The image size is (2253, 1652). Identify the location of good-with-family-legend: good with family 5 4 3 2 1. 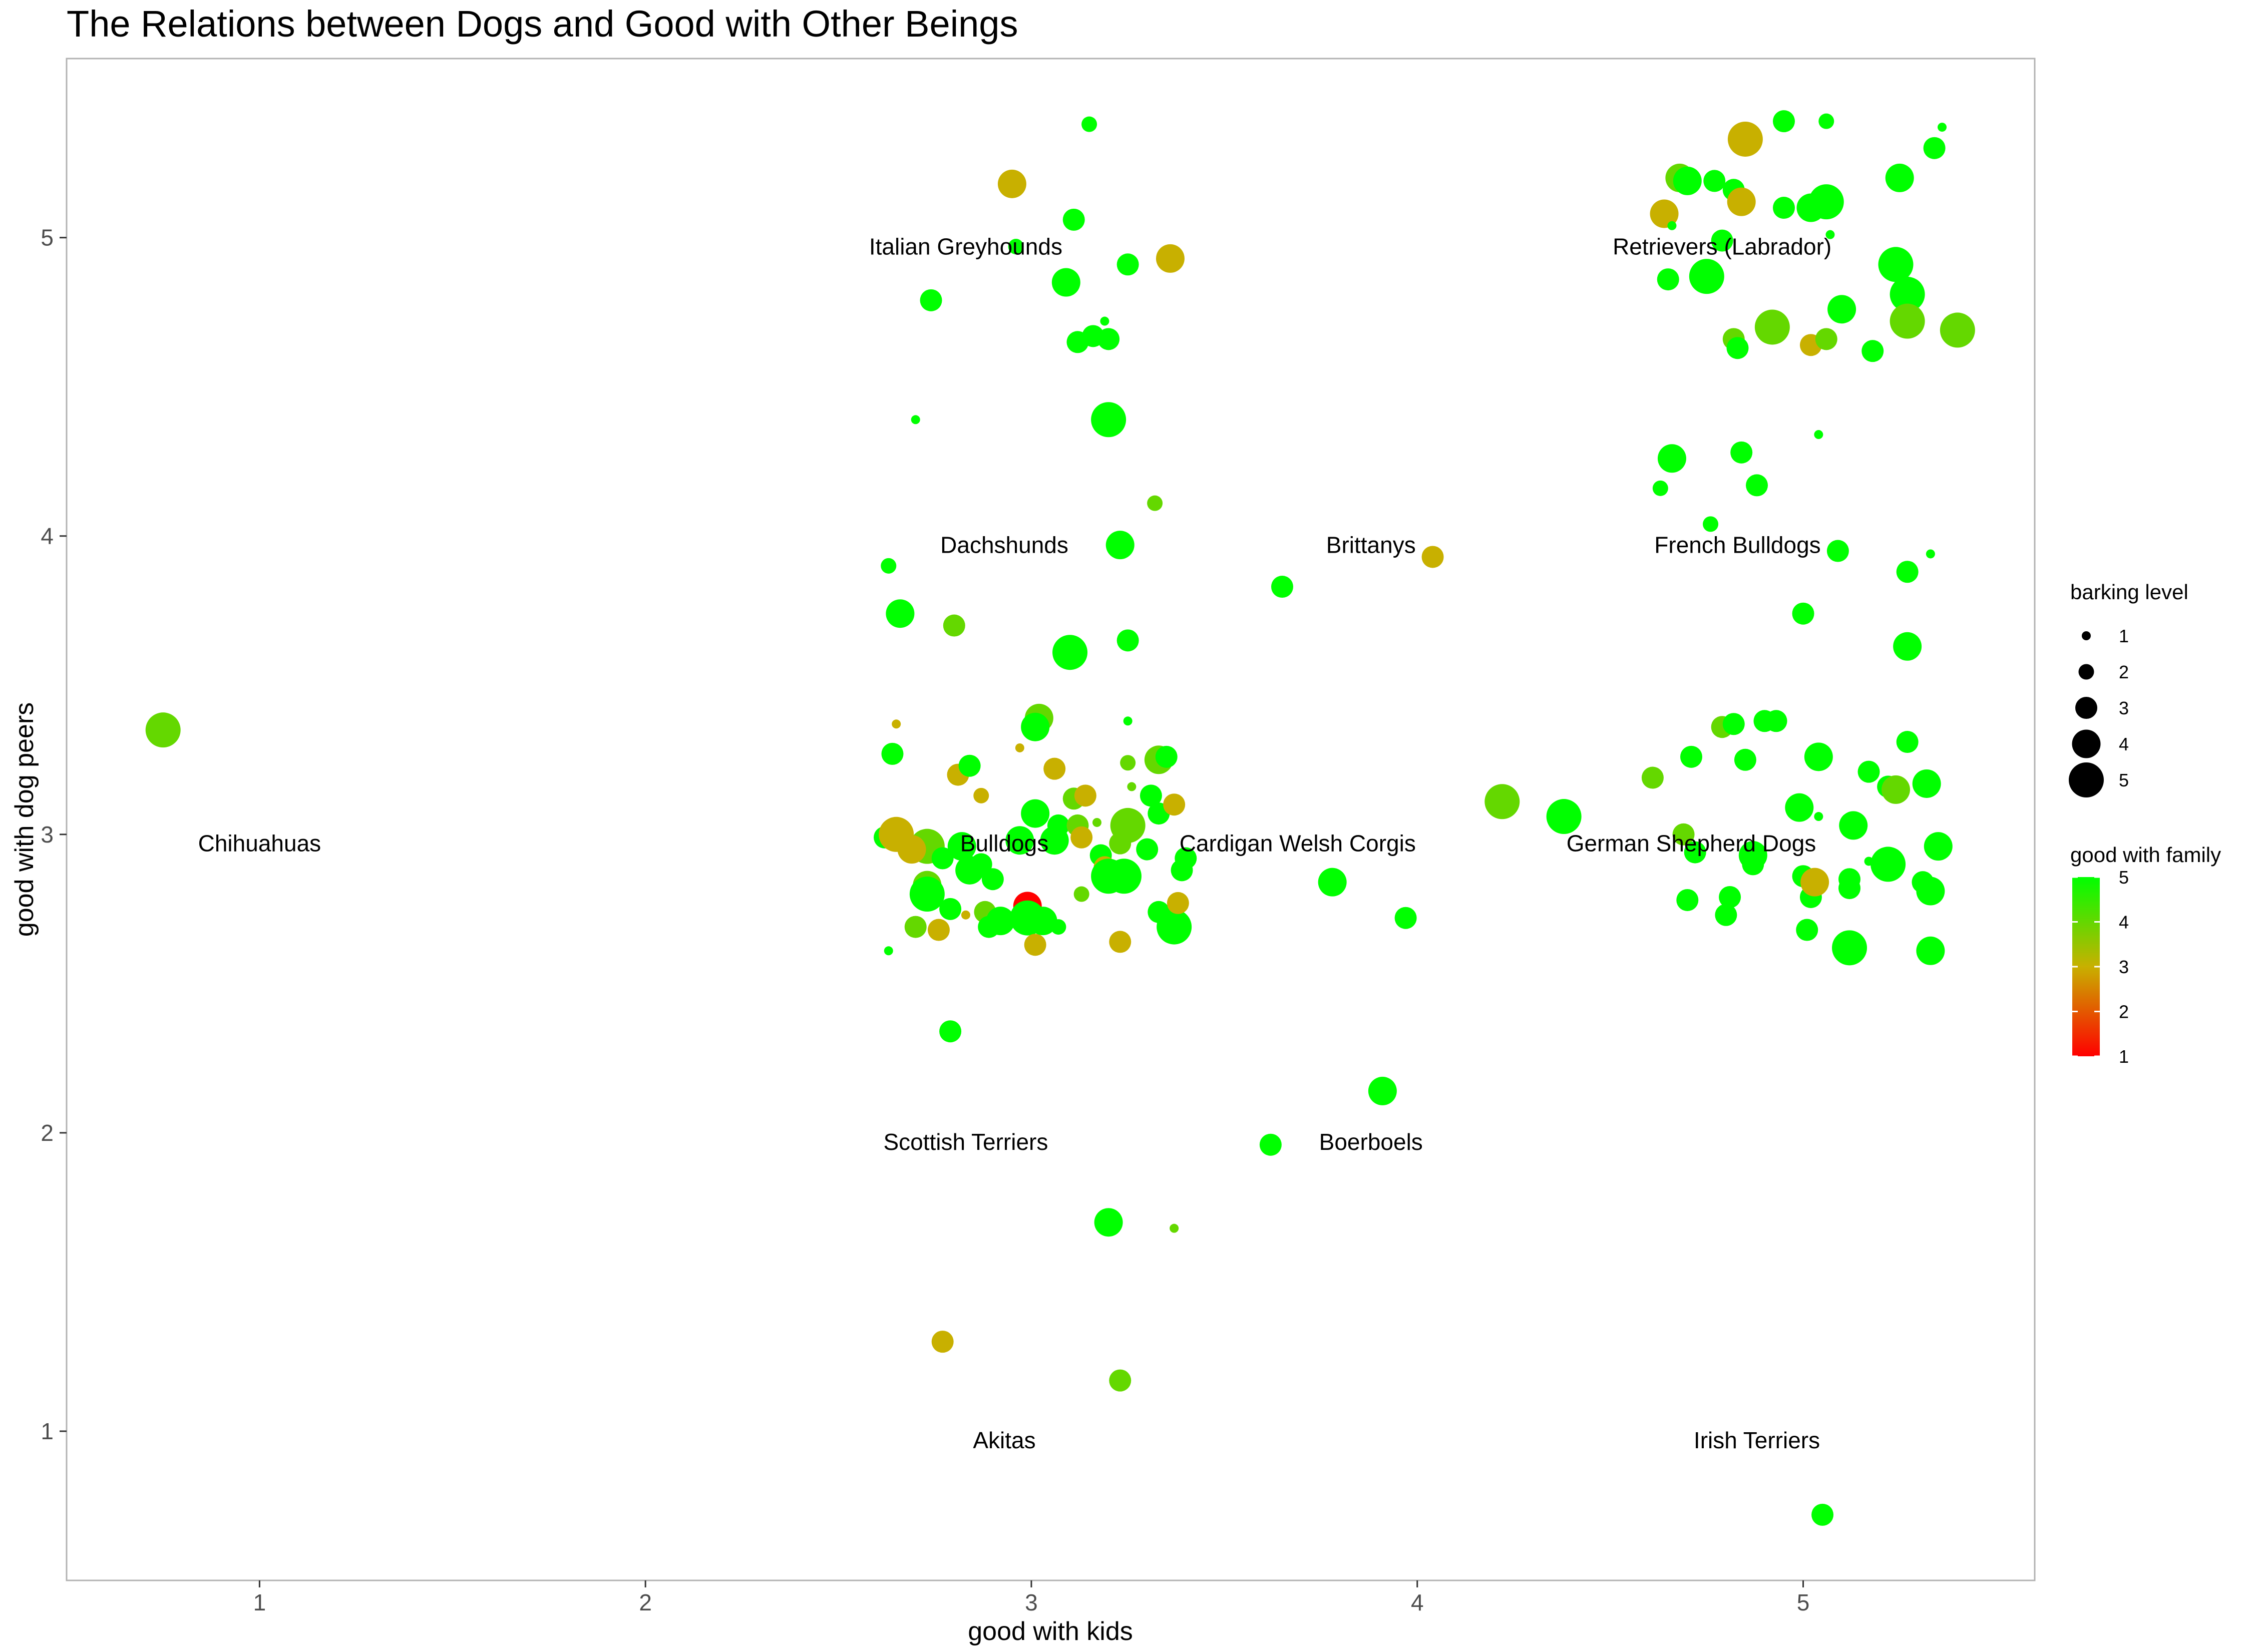
(2146, 955).